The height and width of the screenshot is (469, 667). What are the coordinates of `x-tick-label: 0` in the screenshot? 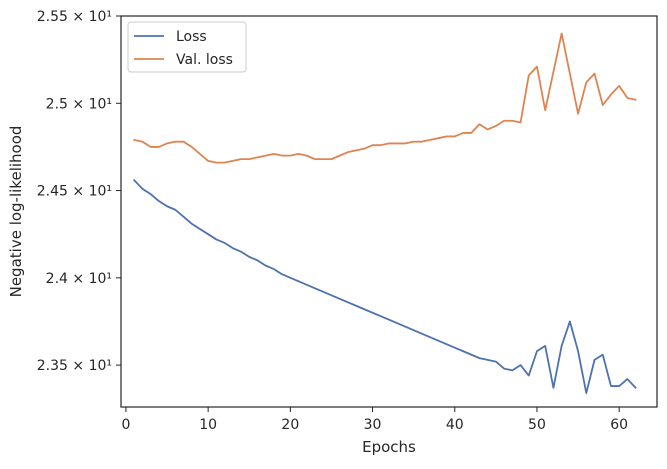 It's located at (125, 425).